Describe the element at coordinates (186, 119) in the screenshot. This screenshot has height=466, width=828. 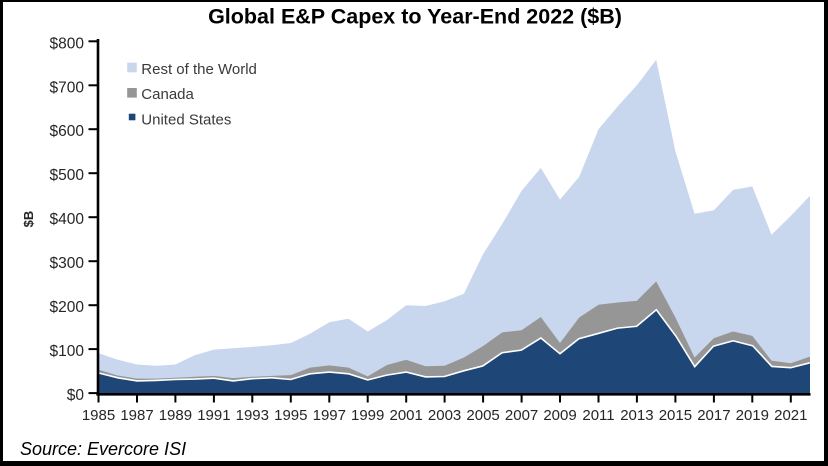
I see `svg-text: United States` at that location.